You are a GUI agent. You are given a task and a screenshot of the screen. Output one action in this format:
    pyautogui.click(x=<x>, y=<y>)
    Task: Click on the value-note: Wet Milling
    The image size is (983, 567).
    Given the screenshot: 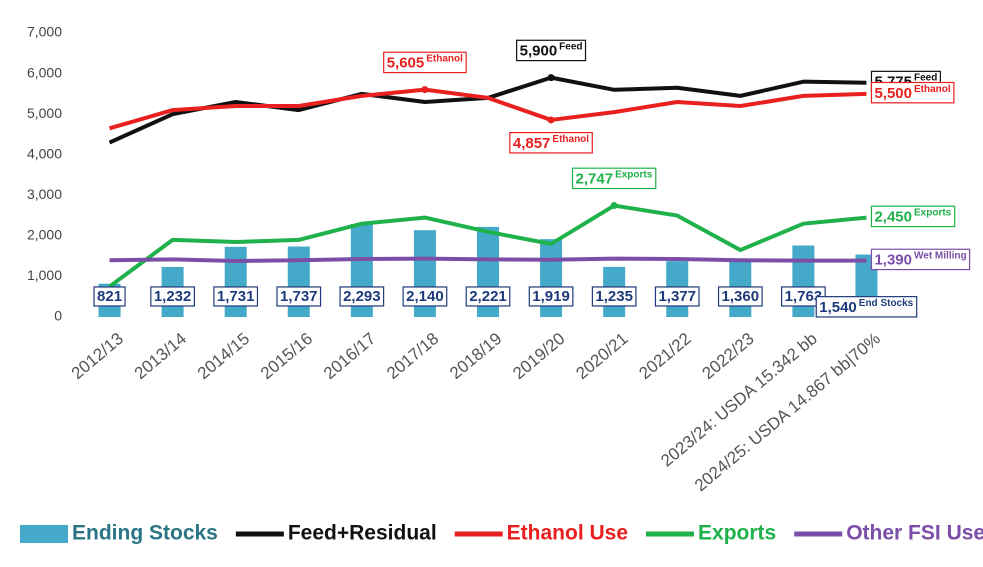 What is the action you would take?
    pyautogui.click(x=940, y=255)
    